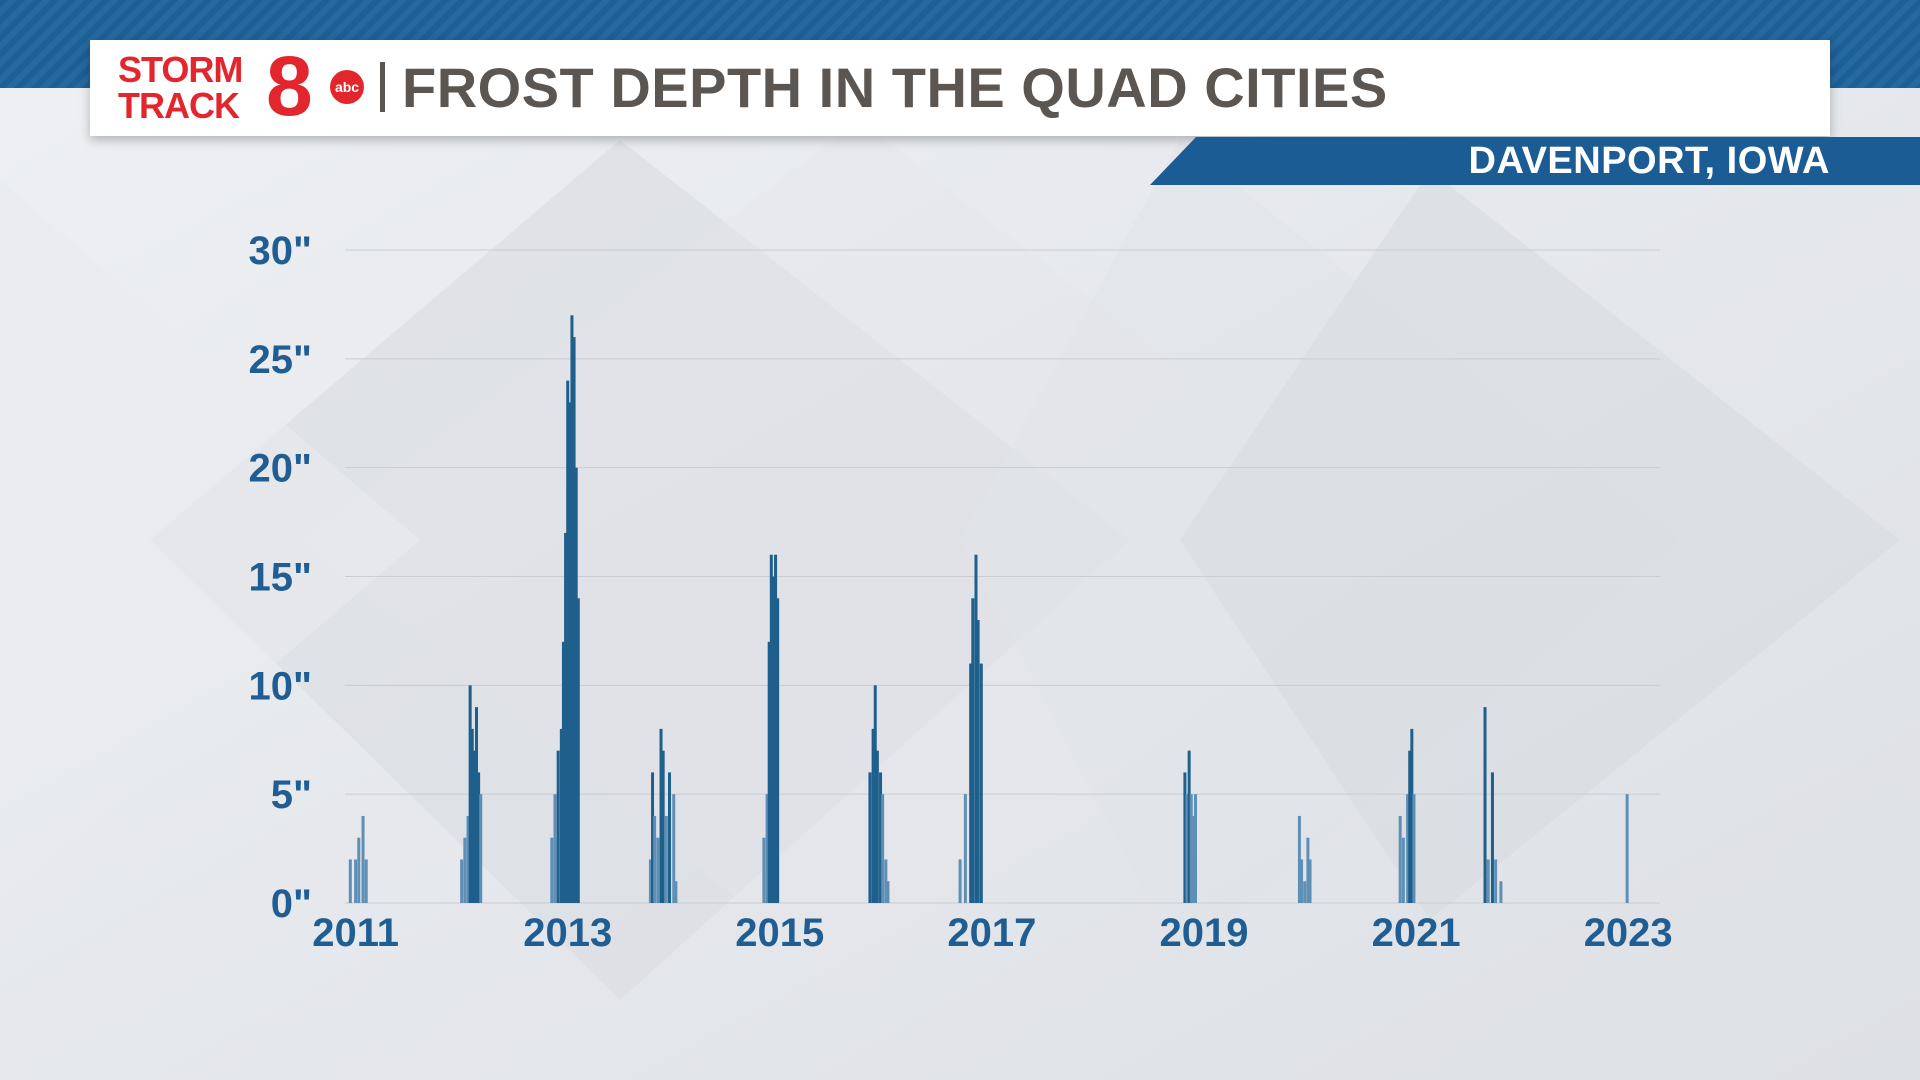 The image size is (1920, 1080). What do you see at coordinates (779, 933) in the screenshot?
I see `x-tick-label: 2015` at bounding box center [779, 933].